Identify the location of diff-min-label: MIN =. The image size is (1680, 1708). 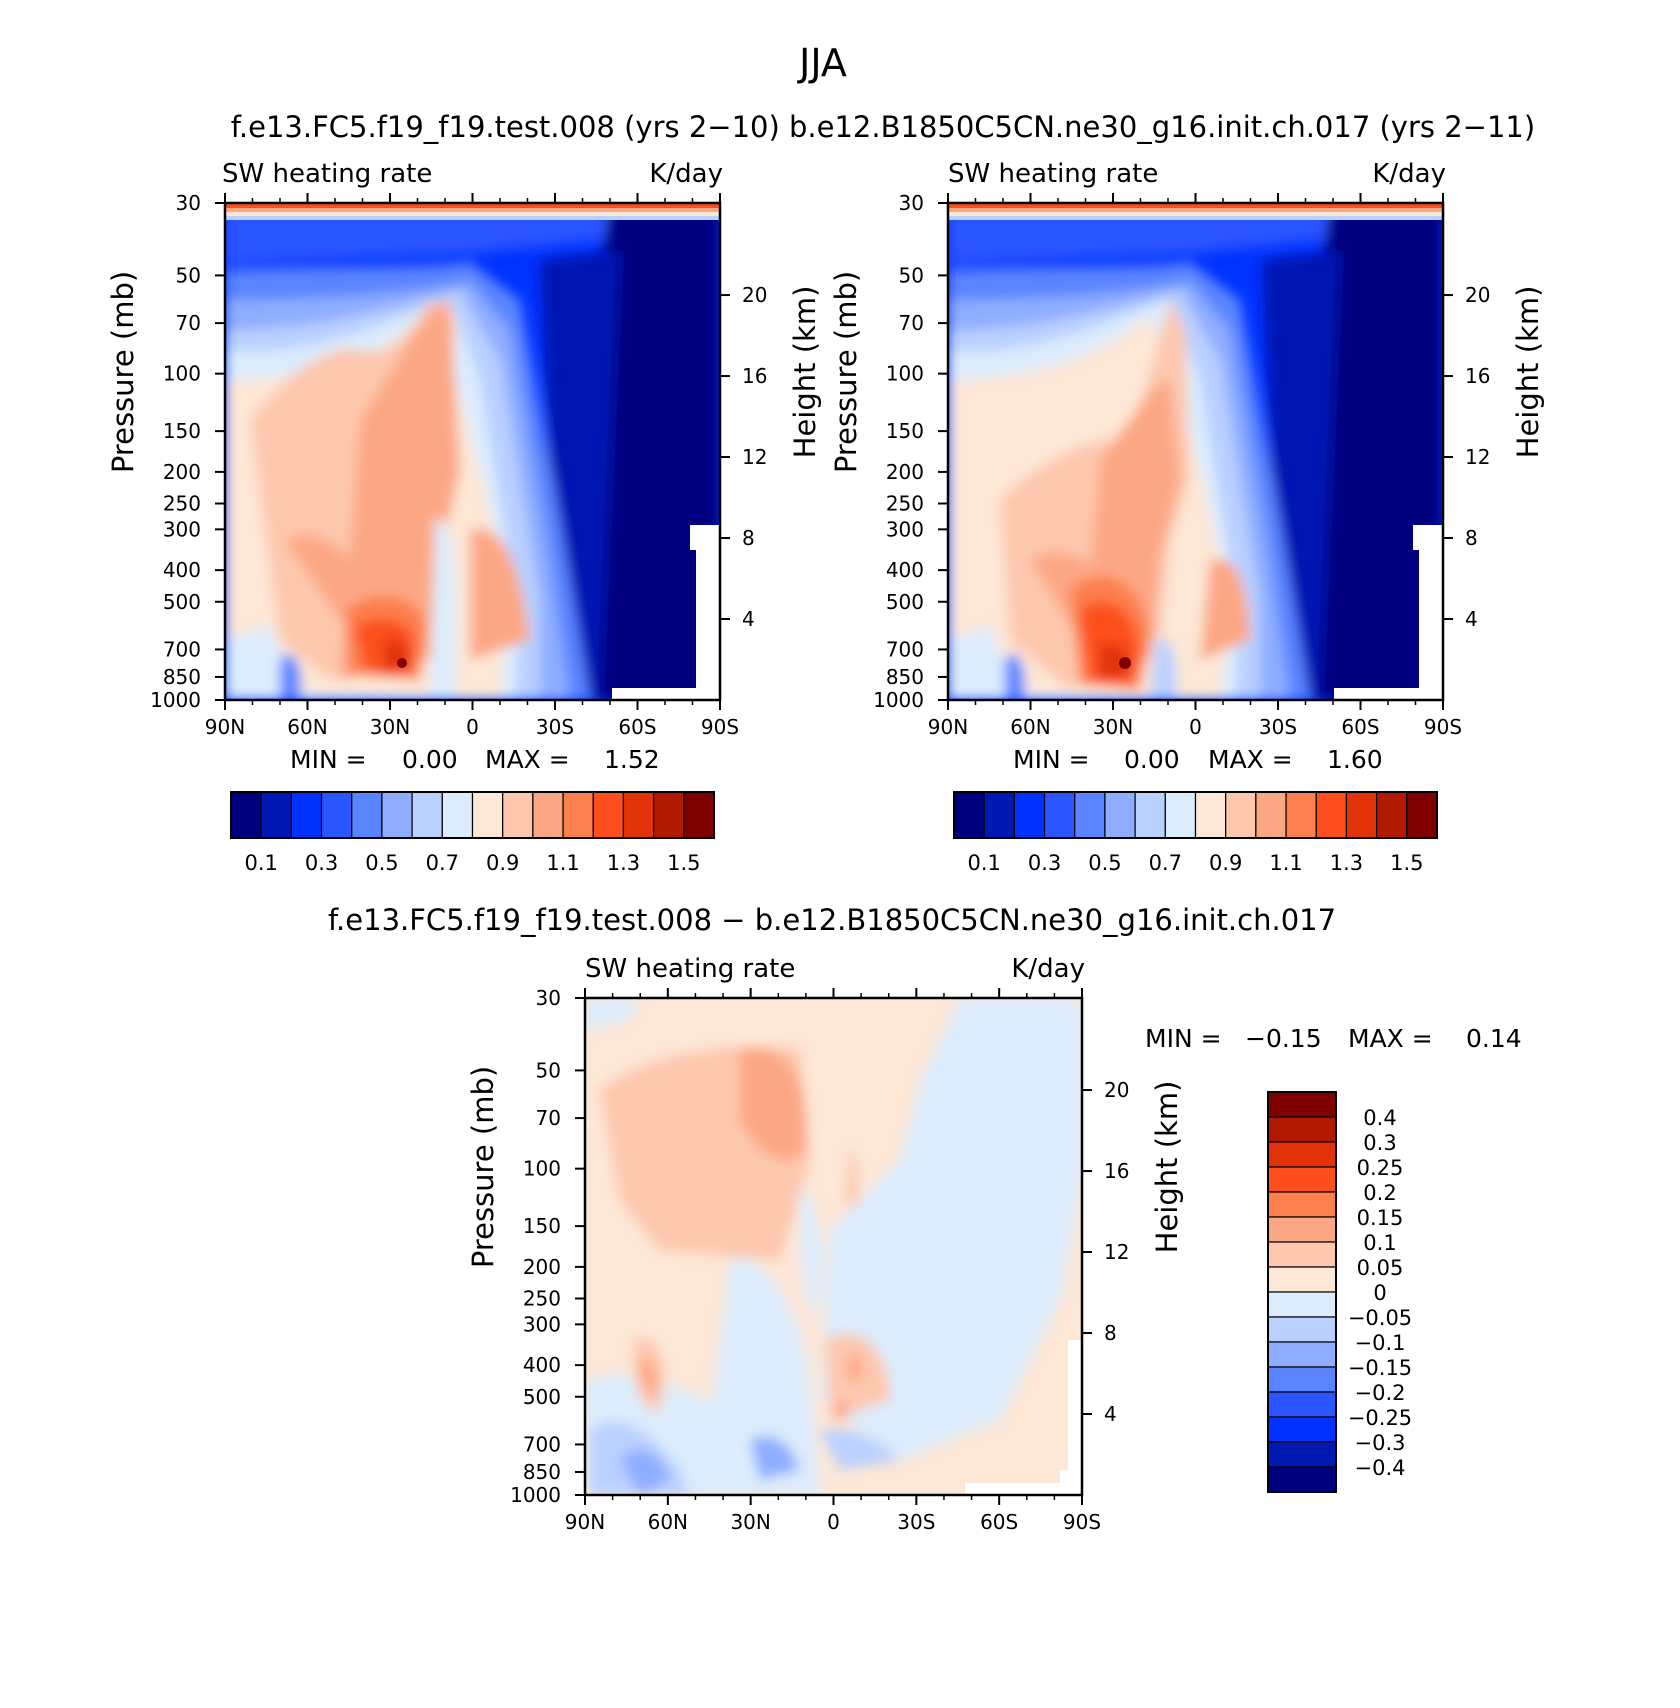
(1183, 1038).